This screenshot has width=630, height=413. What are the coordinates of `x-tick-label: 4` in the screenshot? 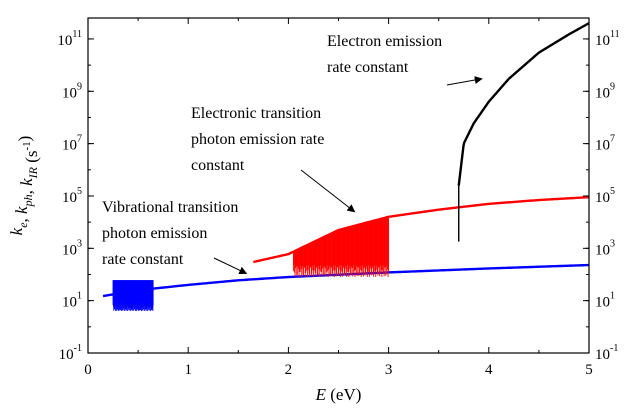 It's located at (489, 370).